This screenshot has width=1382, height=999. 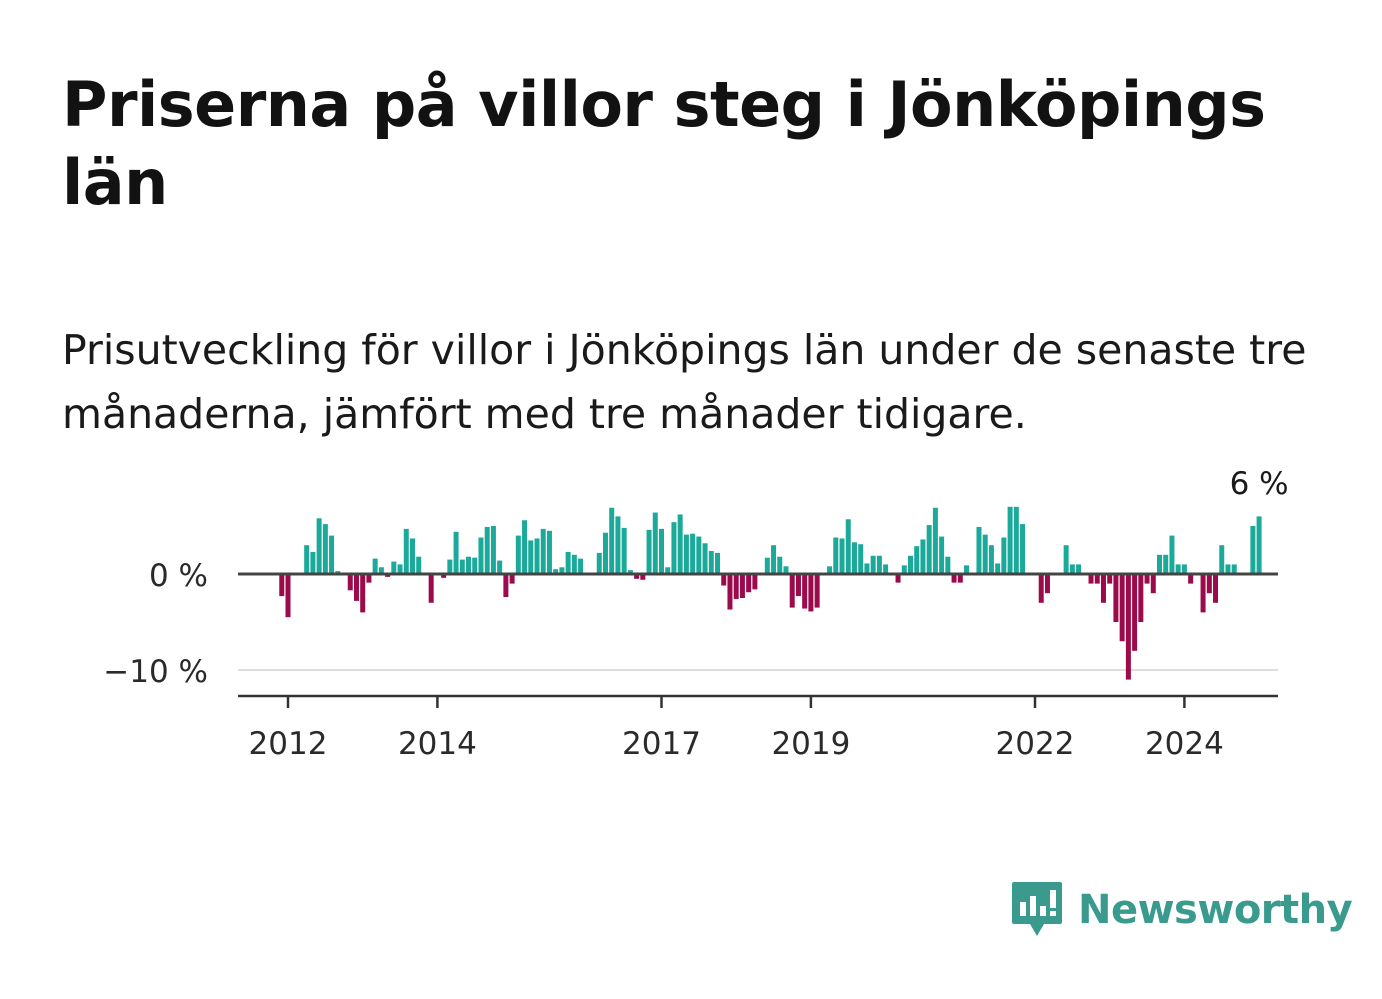 I want to click on brand-name: Newsworthy, so click(x=1215, y=910).